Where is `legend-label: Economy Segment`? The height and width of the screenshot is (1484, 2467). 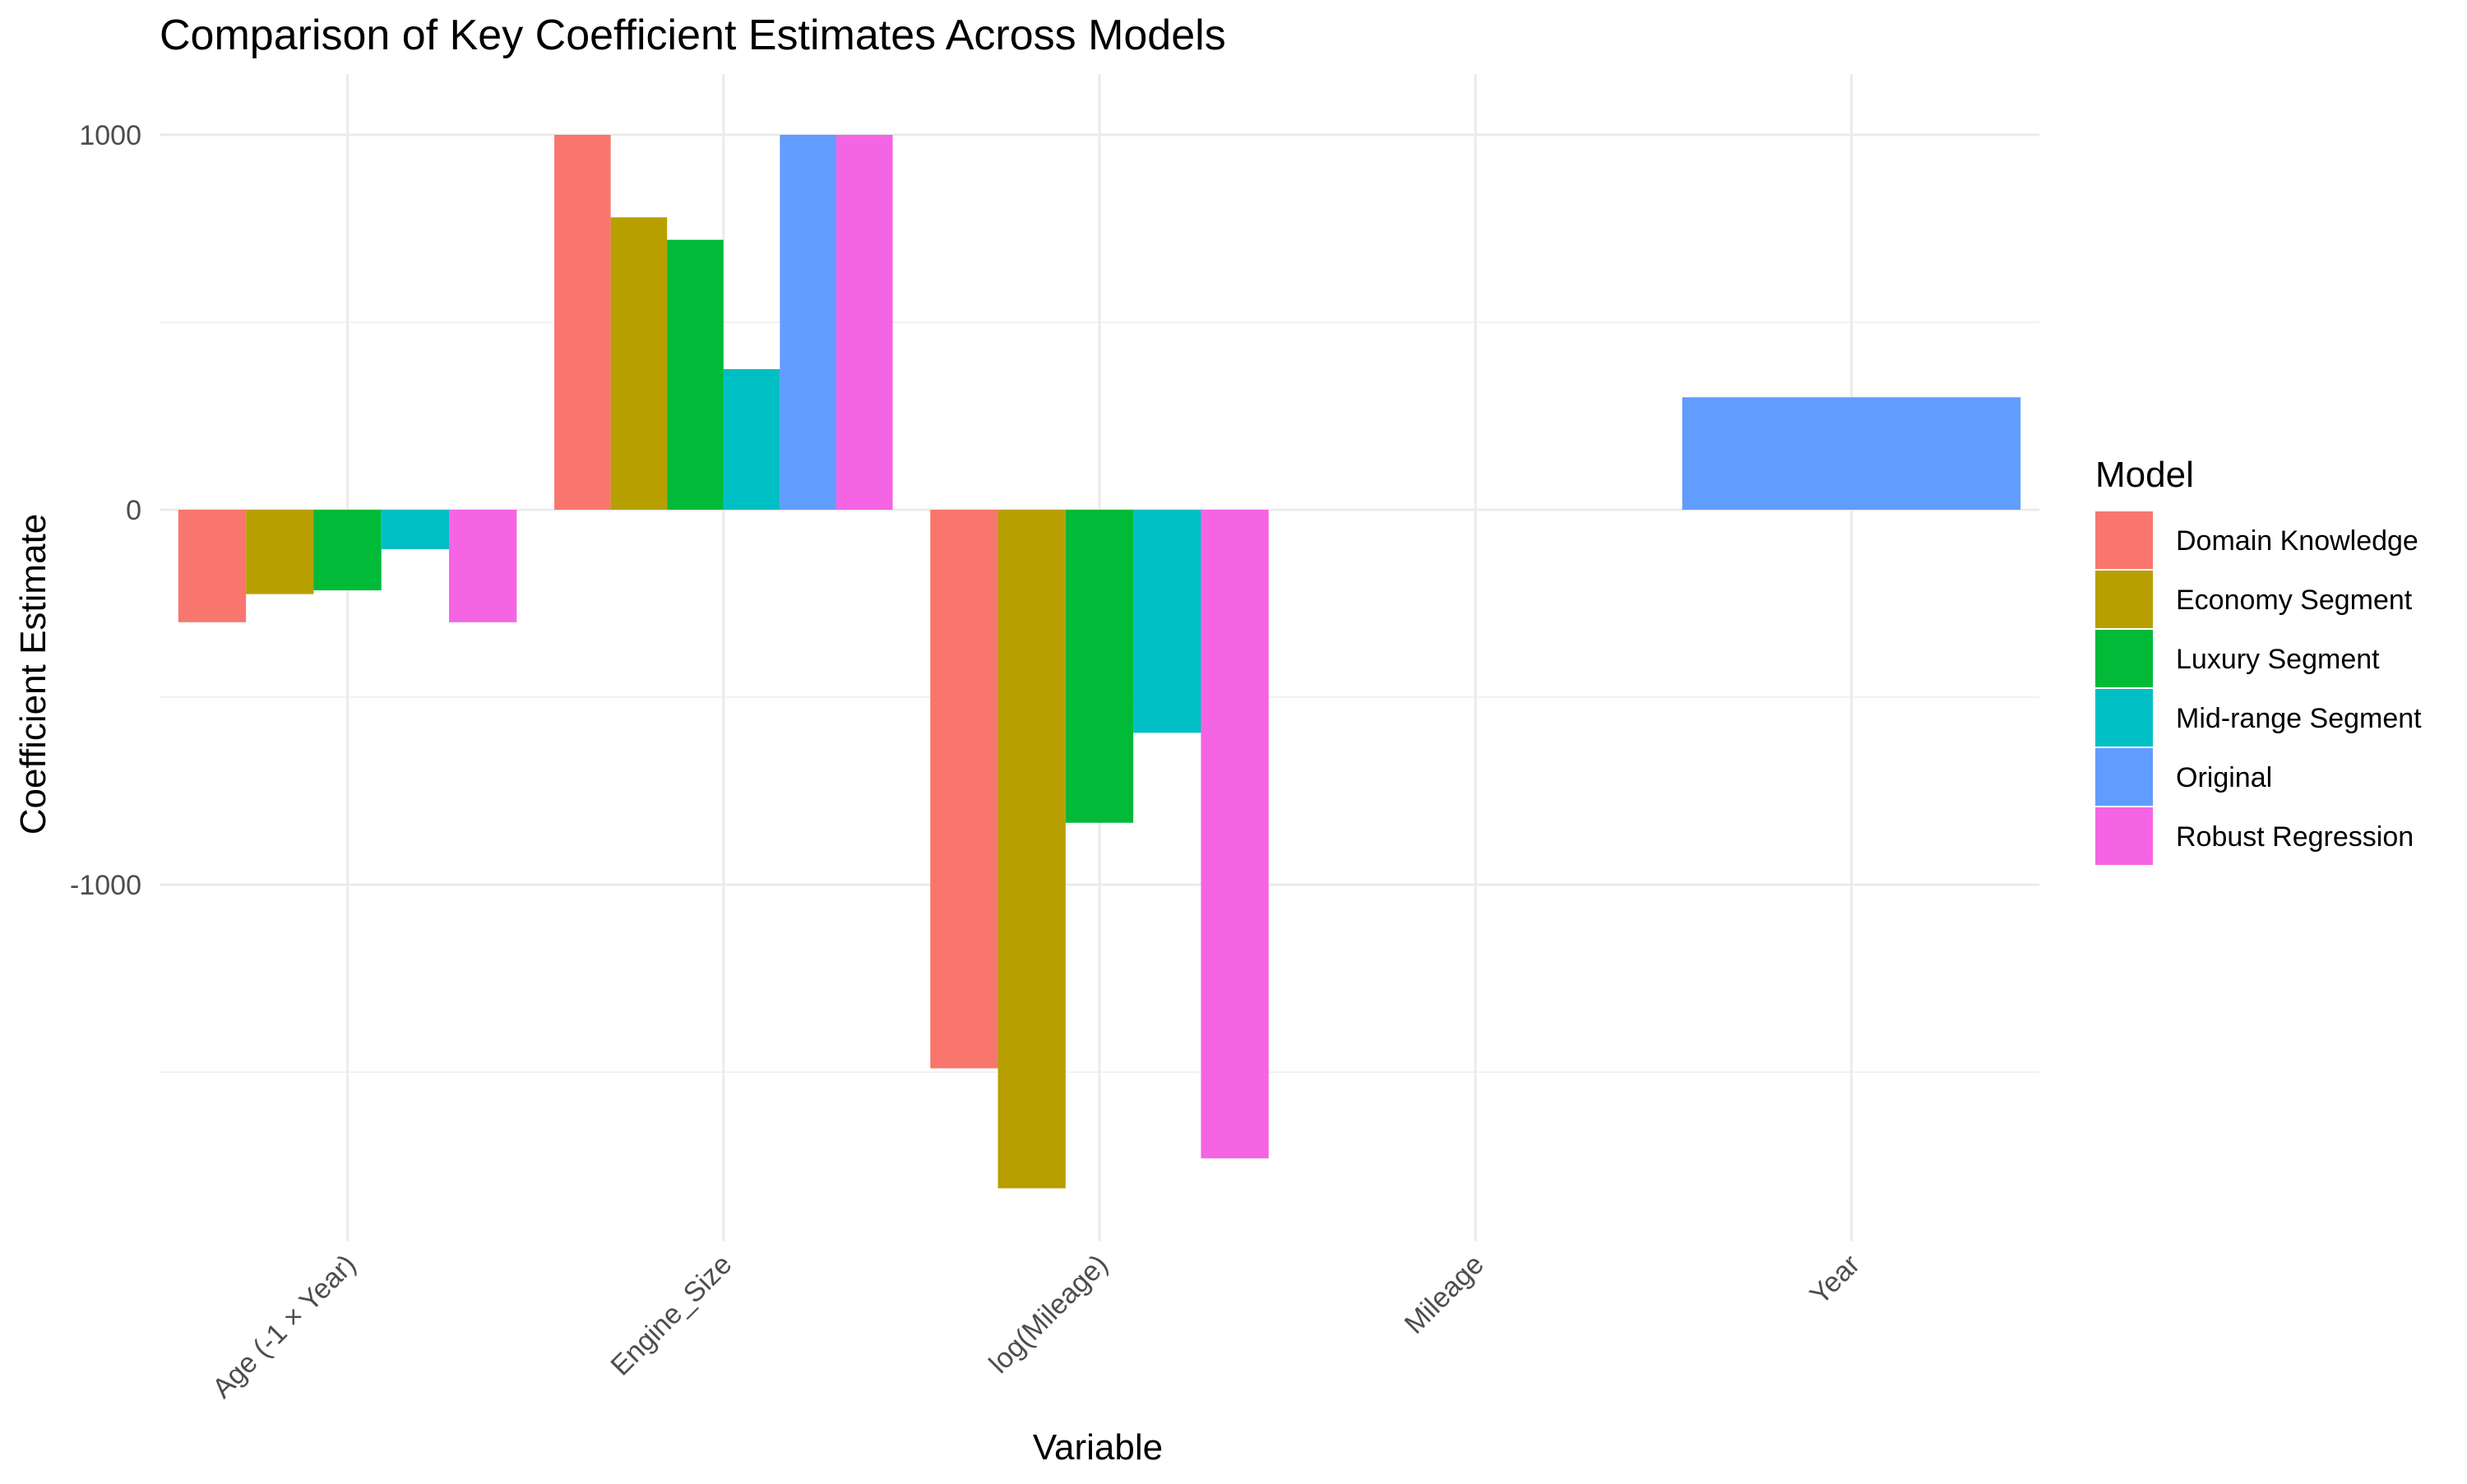 legend-label: Economy Segment is located at coordinates (2294, 601).